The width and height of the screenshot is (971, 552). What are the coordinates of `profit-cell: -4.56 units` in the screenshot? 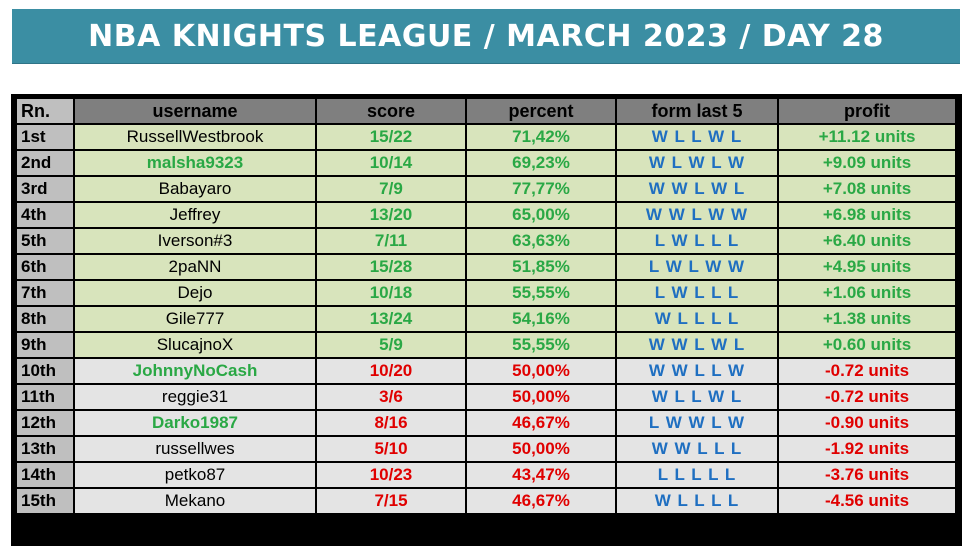 It's located at (867, 501).